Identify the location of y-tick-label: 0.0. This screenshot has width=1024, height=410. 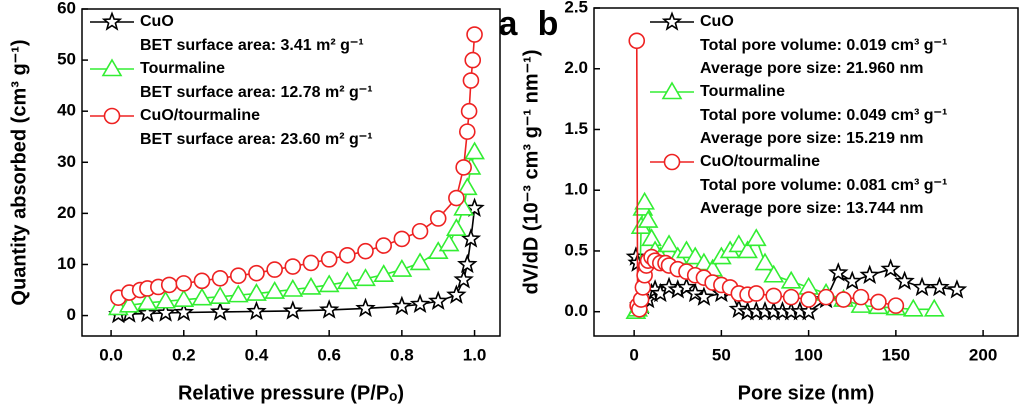
(576, 310).